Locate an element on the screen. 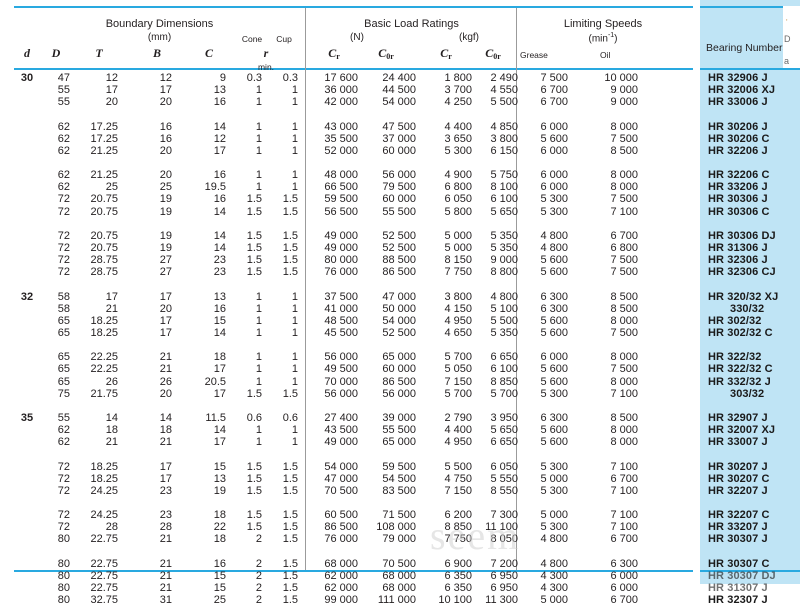 This screenshot has height=606, width=800. bearing-number-item: HR 322/32 is located at coordinates (735, 357).